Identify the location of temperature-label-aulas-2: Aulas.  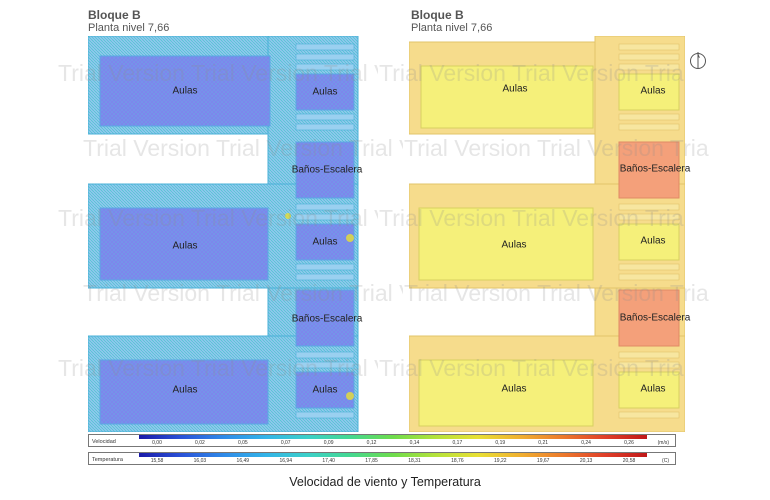
(653, 91).